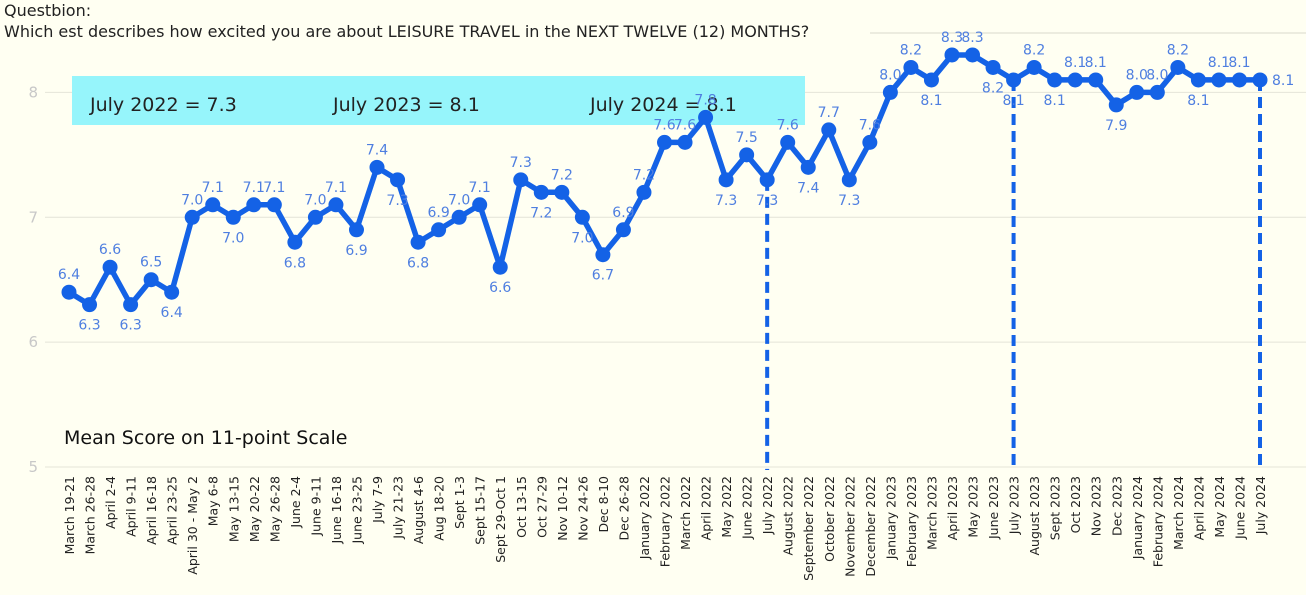 The height and width of the screenshot is (595, 1306). What do you see at coordinates (911, 521) in the screenshot?
I see `x-tick-label: February 2023` at bounding box center [911, 521].